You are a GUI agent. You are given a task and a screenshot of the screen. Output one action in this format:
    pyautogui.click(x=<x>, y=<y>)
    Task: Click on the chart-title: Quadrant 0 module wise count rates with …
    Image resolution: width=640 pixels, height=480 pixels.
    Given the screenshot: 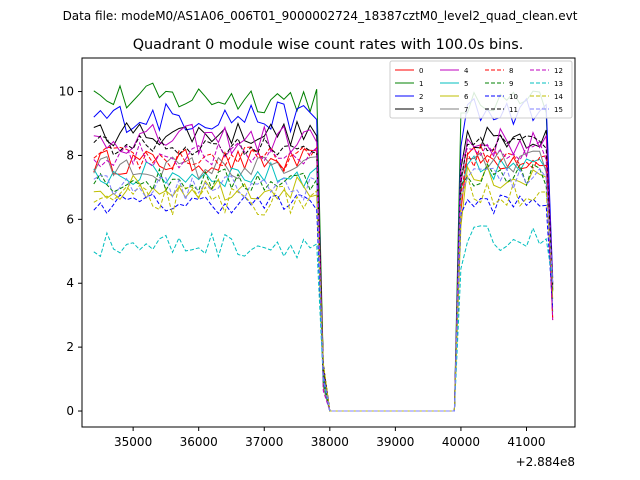 What is the action you would take?
    pyautogui.click(x=328, y=45)
    